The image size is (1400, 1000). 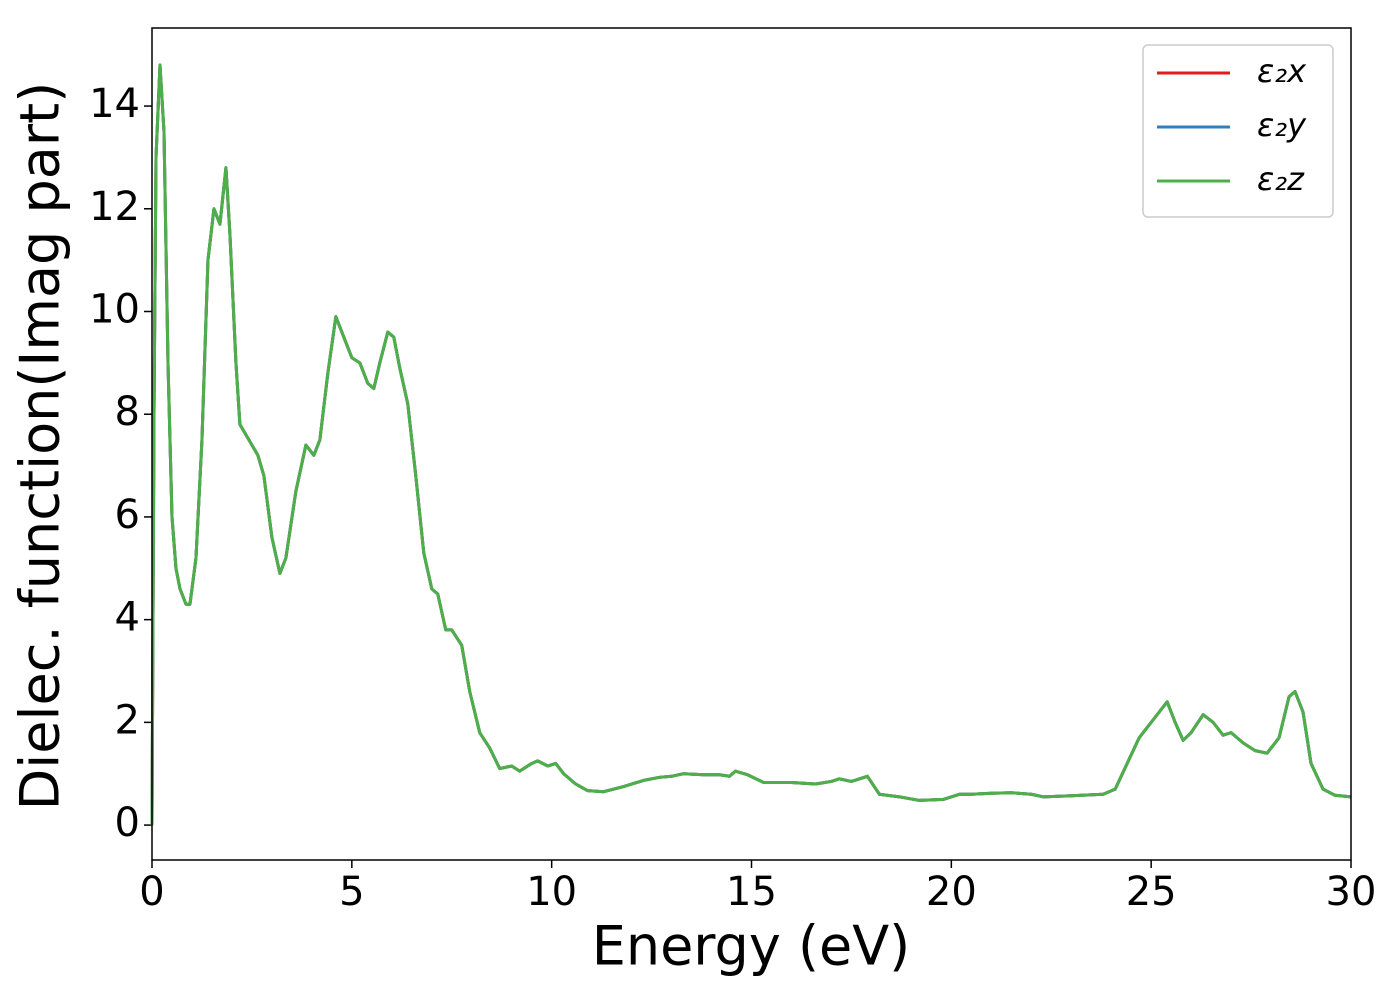 What do you see at coordinates (151, 892) in the screenshot?
I see `x-tick-label: 0` at bounding box center [151, 892].